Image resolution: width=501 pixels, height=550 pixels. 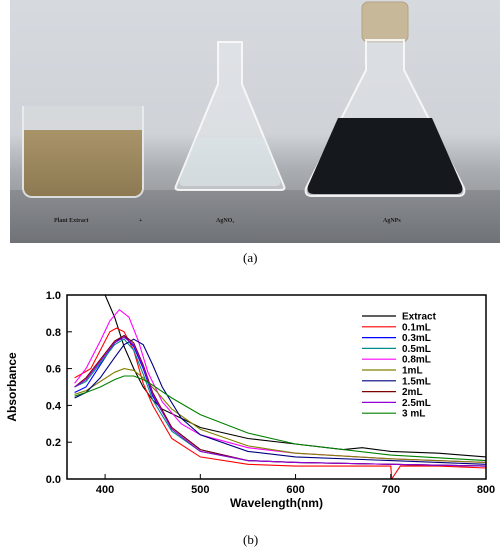 I want to click on beaker-plant-extract, so click(x=83, y=152).